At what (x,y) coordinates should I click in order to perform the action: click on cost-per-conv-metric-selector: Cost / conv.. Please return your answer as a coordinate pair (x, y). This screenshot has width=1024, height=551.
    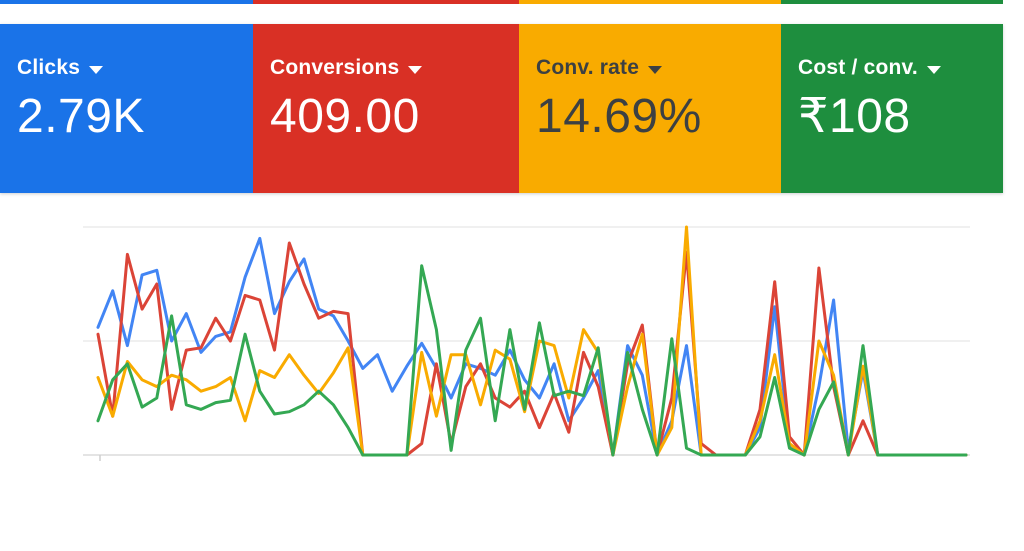
    Looking at the image, I should click on (900, 68).